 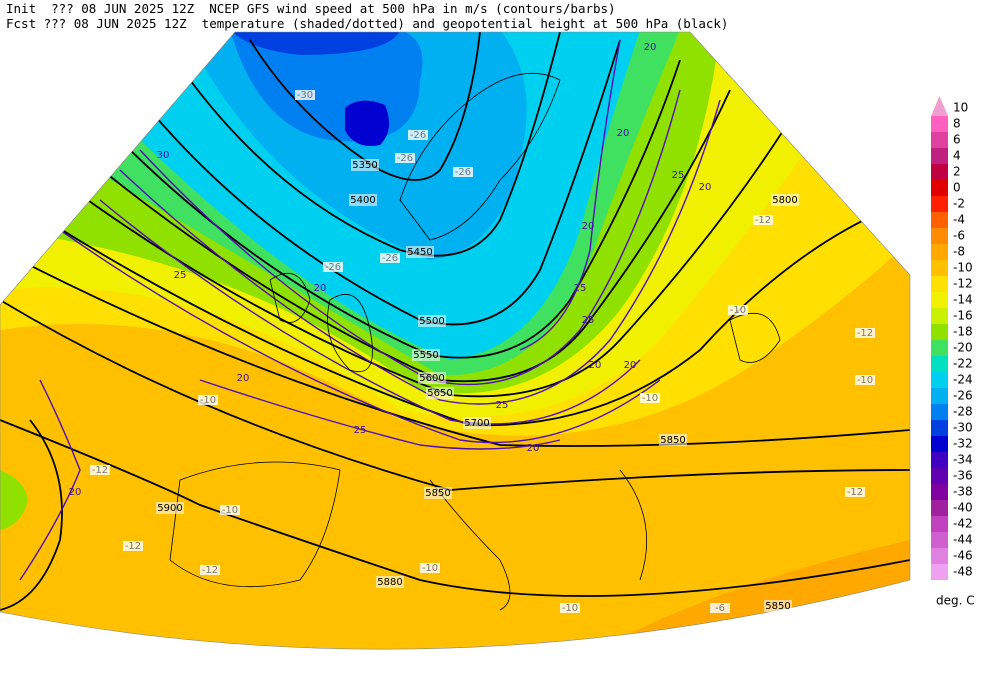 I want to click on height-label: 5350, so click(x=364, y=165).